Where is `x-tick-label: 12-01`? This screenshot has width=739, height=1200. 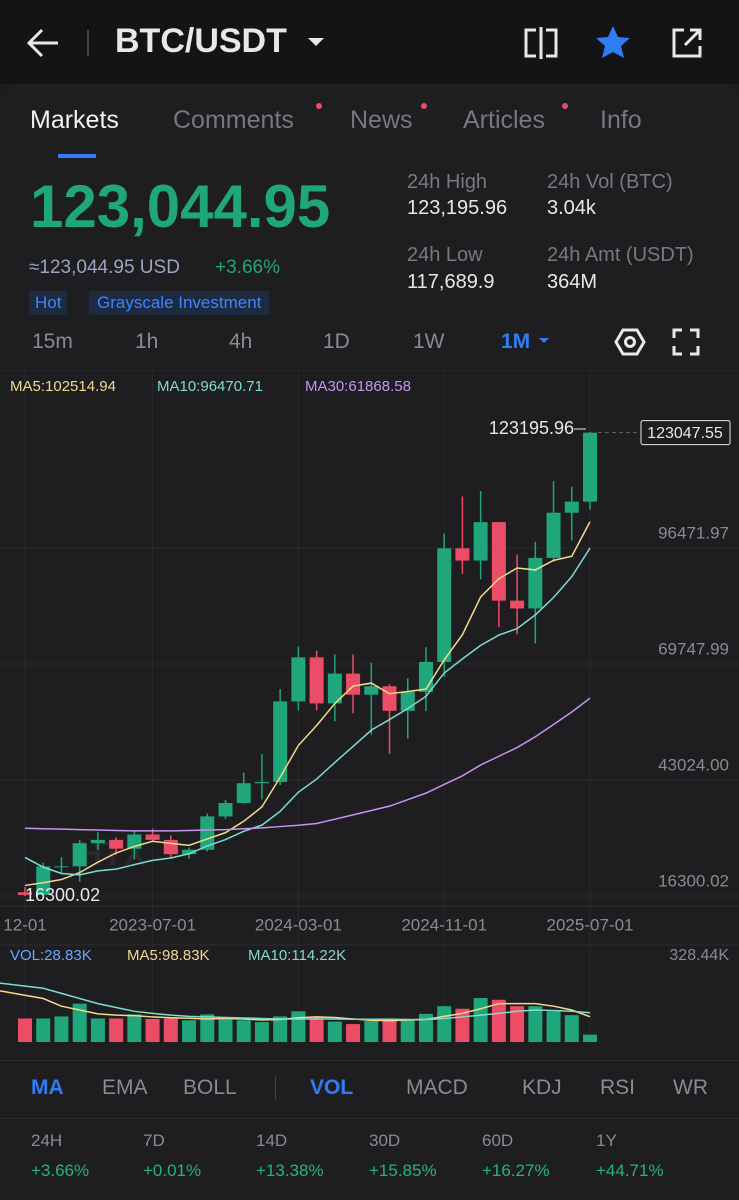
x-tick-label: 12-01 is located at coordinates (24, 924).